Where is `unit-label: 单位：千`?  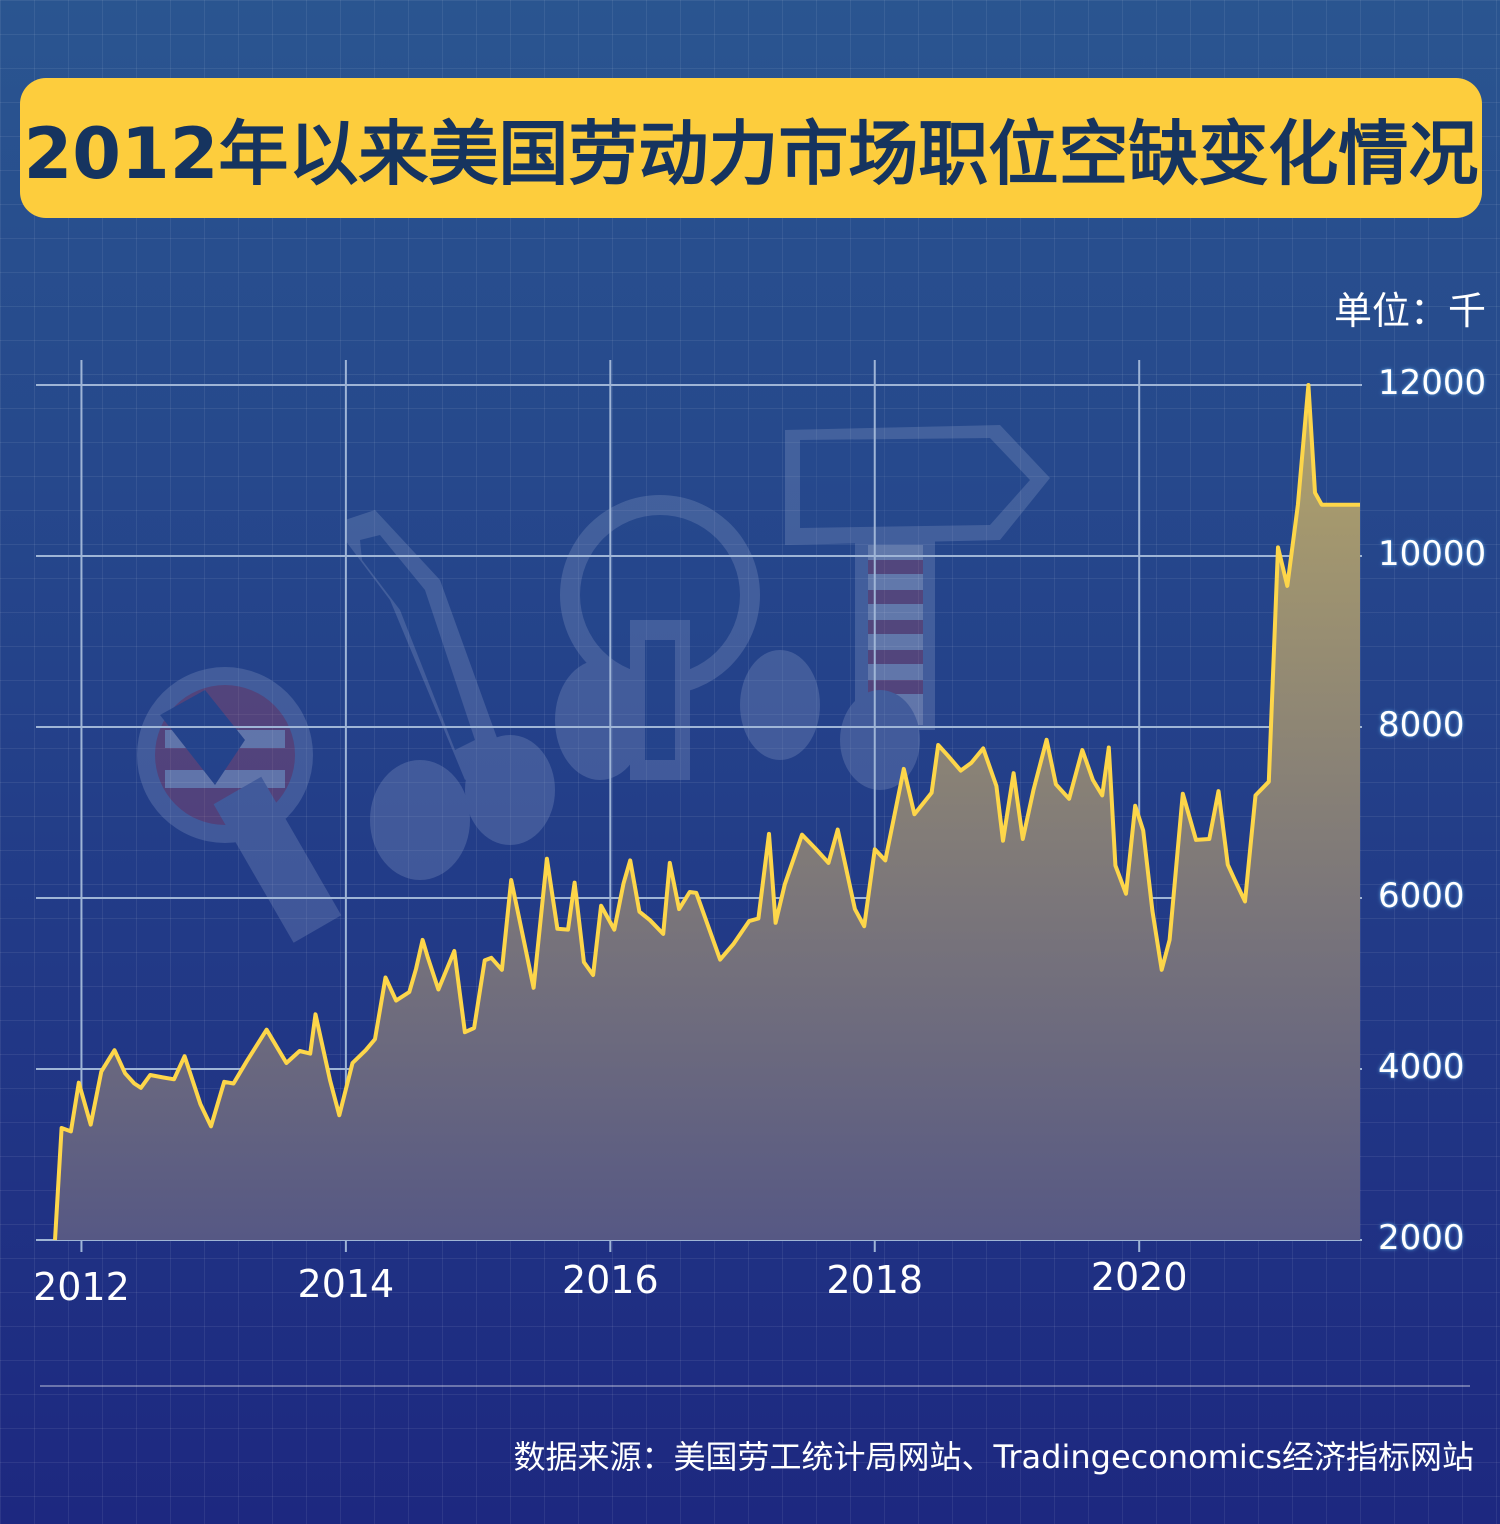
unit-label: 单位：千 is located at coordinates (1409, 311).